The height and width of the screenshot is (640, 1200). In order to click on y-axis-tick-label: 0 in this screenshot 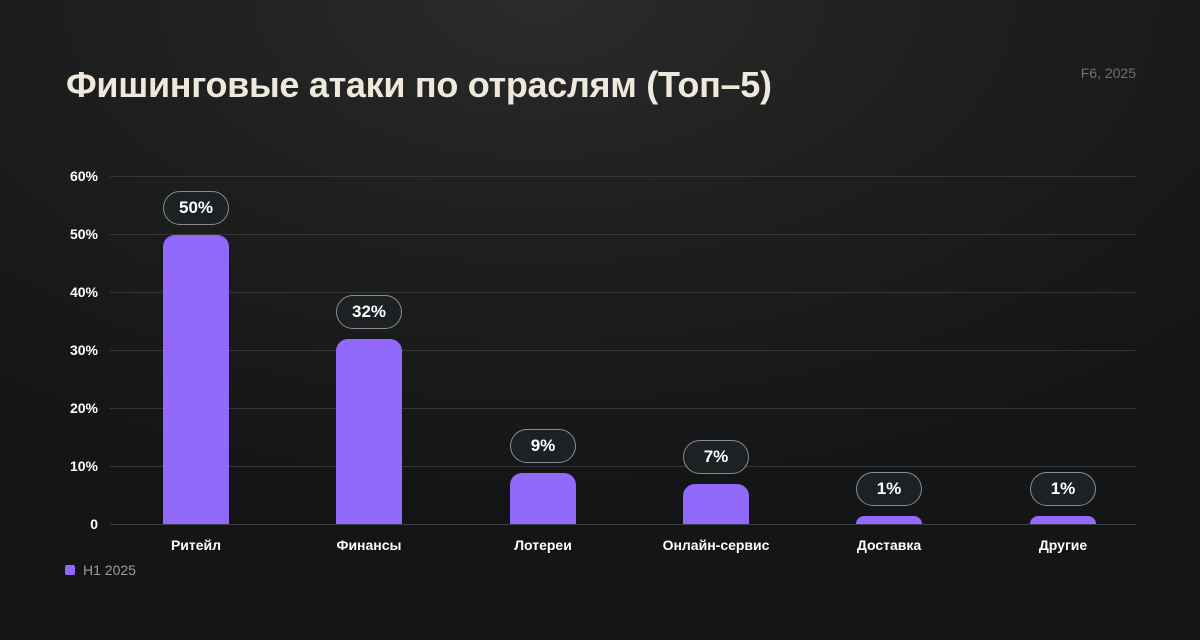, I will do `click(94, 524)`.